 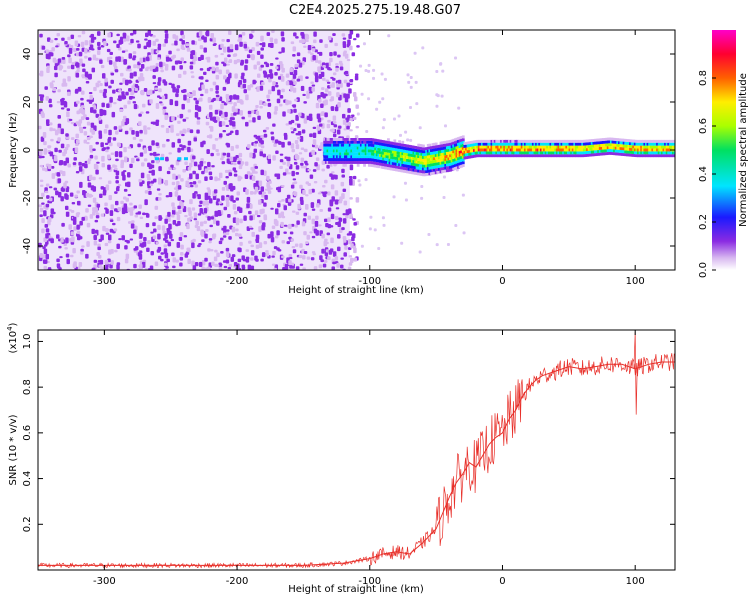 What do you see at coordinates (724, 150) in the screenshot?
I see `colorbar-gradient` at bounding box center [724, 150].